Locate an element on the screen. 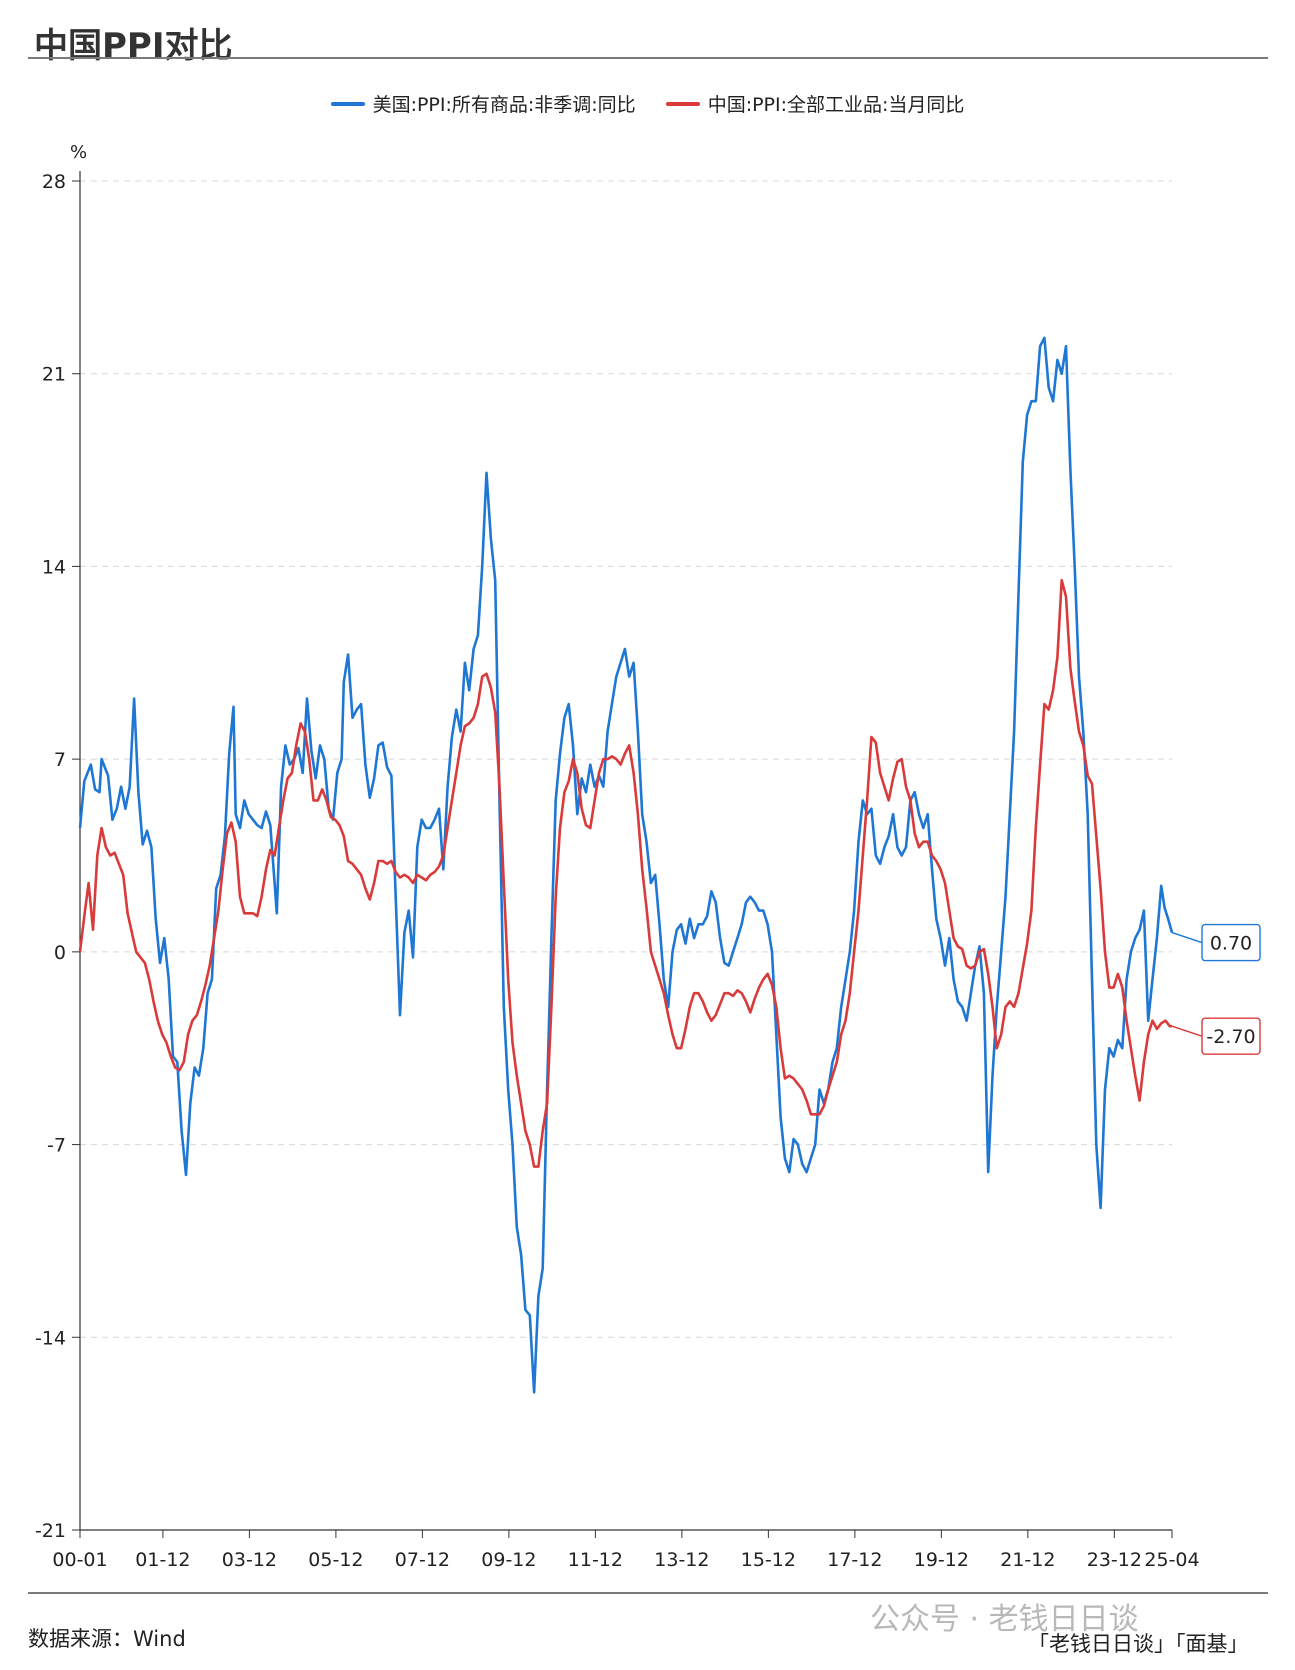 The width and height of the screenshot is (1295, 1670). y-tick-label: -14 is located at coordinates (50, 1338).